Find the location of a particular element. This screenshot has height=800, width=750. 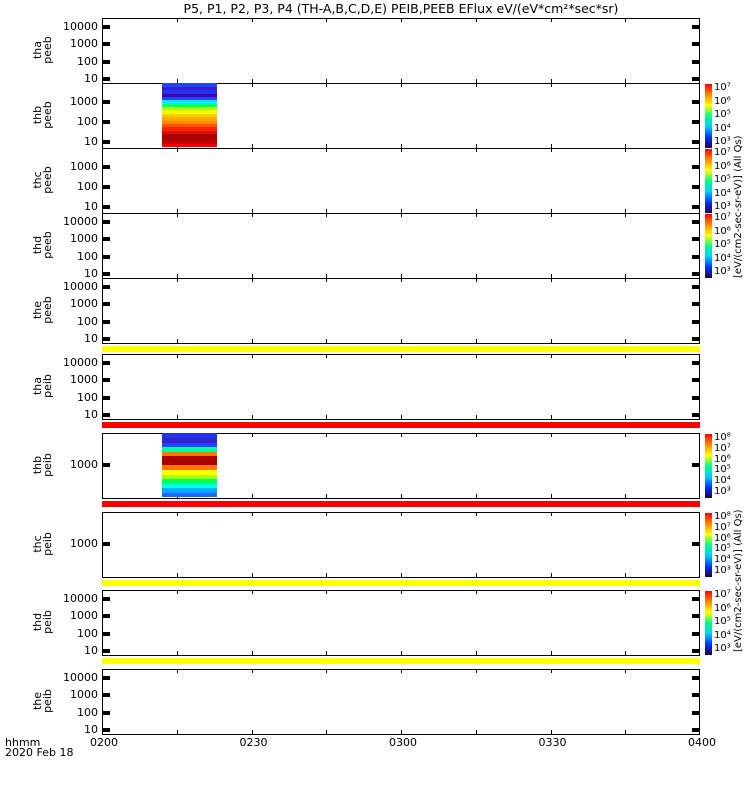

panel-thd-peib is located at coordinates (401, 623).